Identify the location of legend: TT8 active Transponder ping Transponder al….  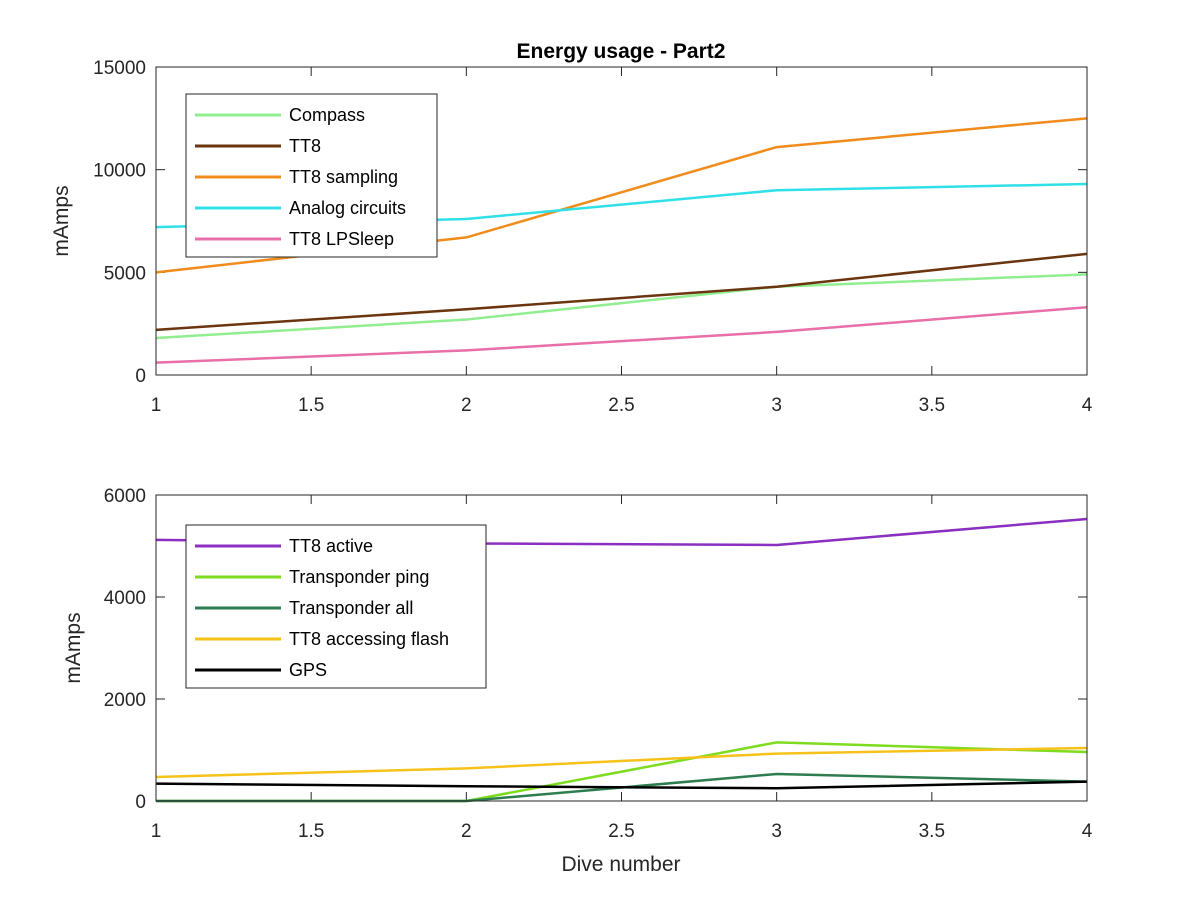
(336, 606).